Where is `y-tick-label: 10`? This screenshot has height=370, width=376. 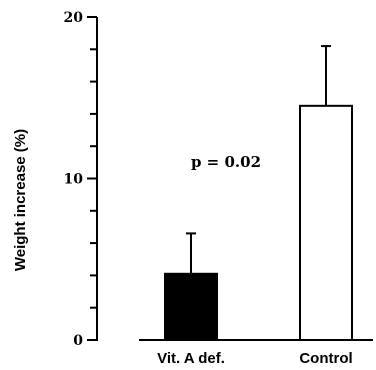
y-tick-label: 10 is located at coordinates (74, 180).